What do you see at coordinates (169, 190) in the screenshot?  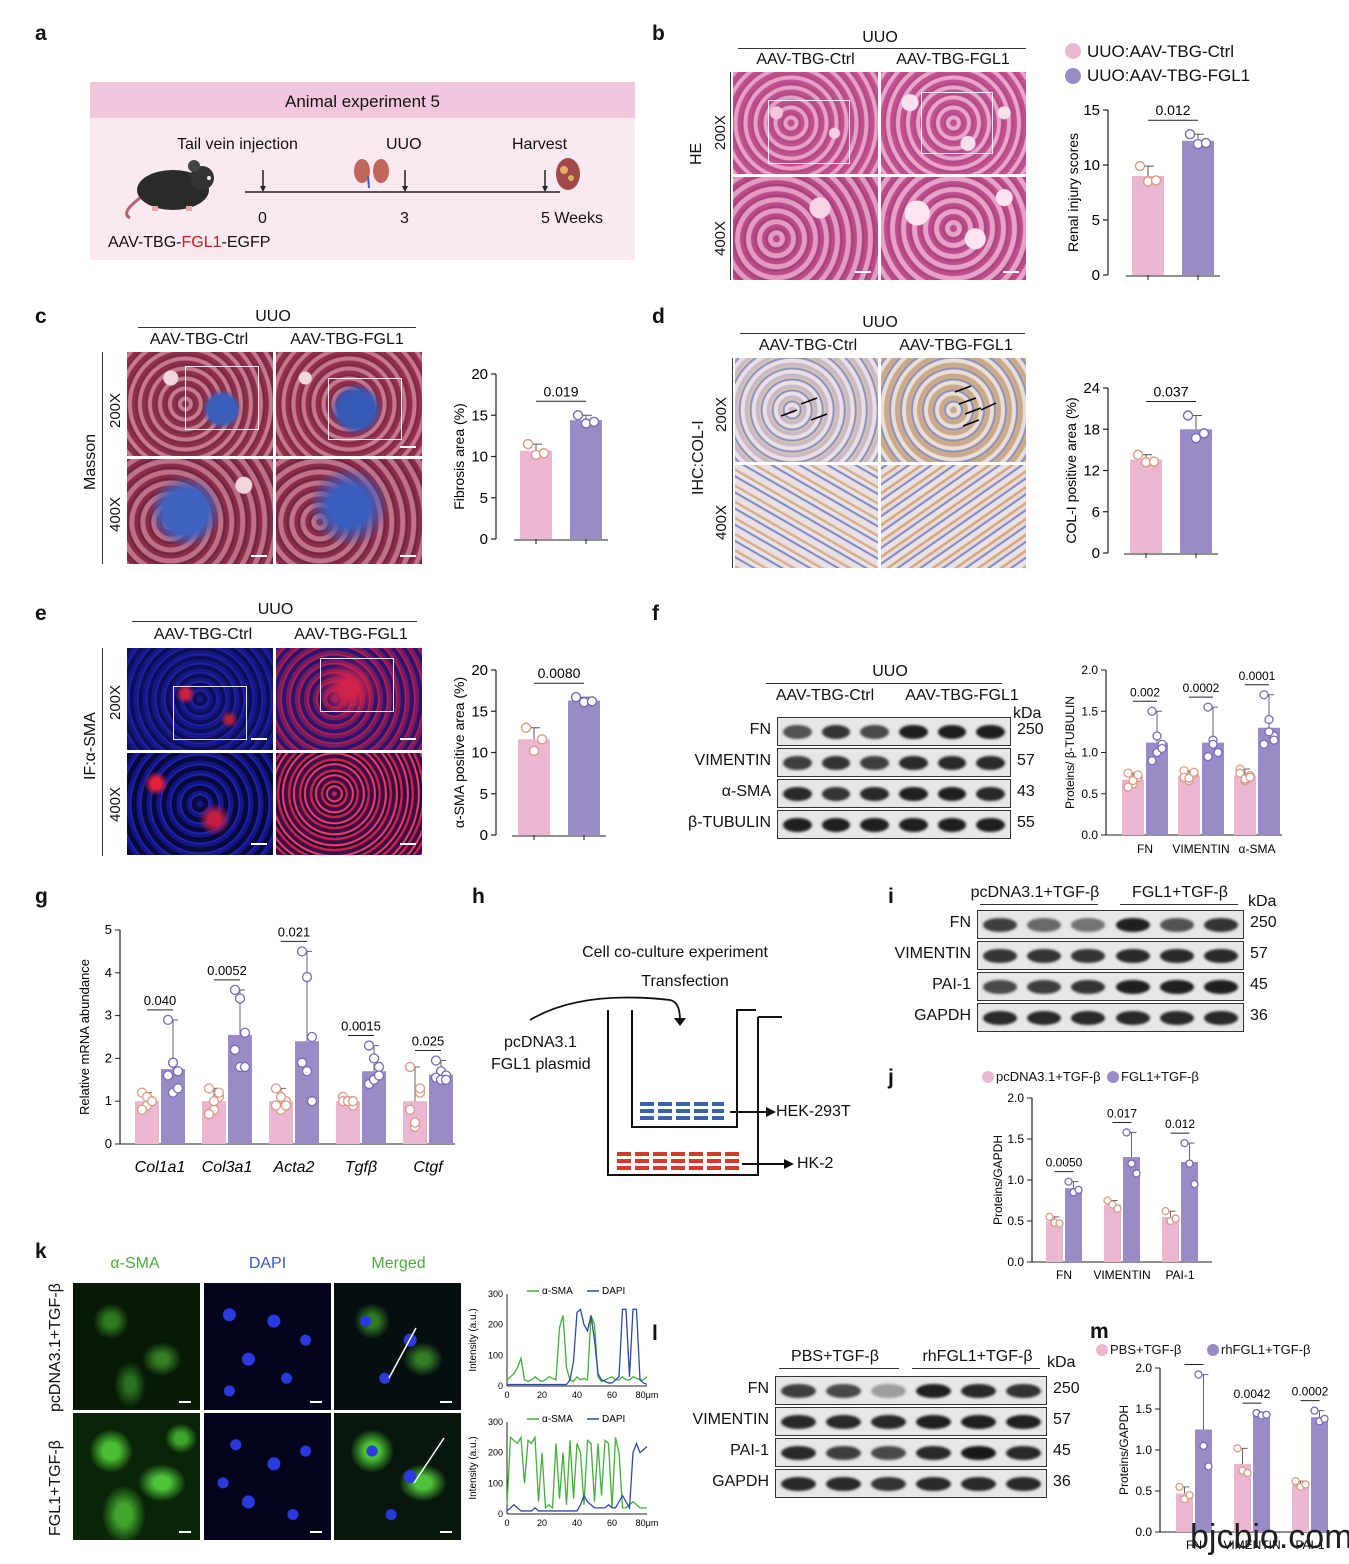 I see `mouse-icon` at bounding box center [169, 190].